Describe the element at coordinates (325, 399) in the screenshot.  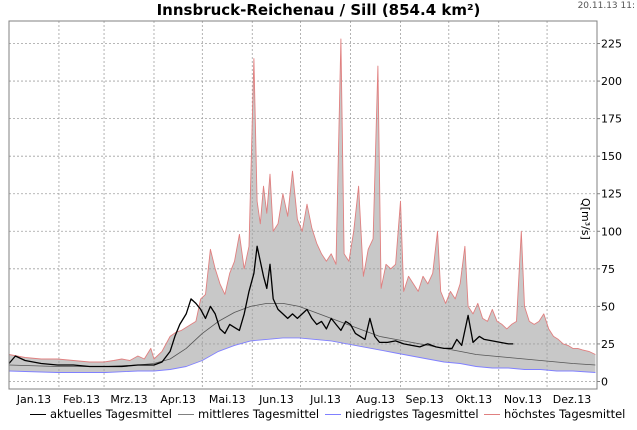
I see `x-tick-label-6: Jul.13` at that location.